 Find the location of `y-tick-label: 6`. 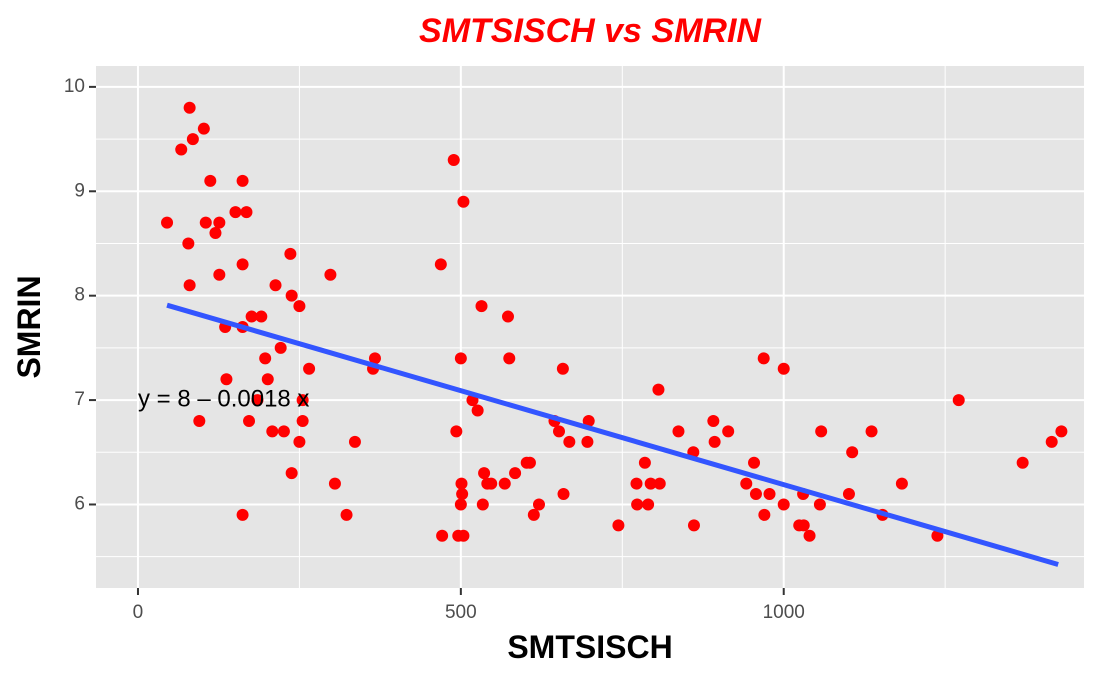

y-tick-label: 6 is located at coordinates (79, 503).